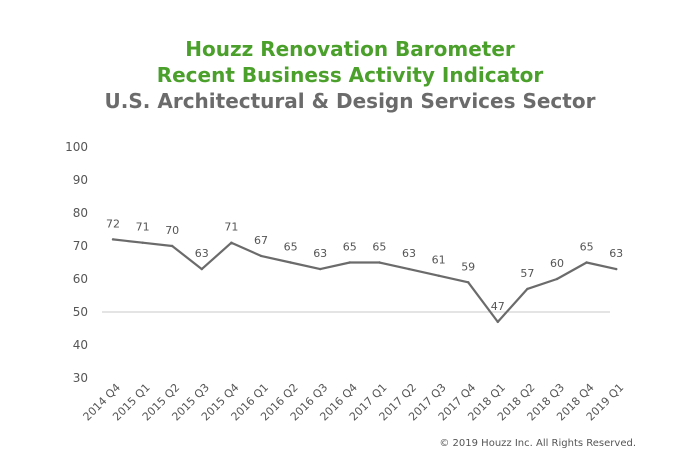 Image resolution: width=700 pixels, height=458 pixels. Describe the element at coordinates (350, 49) in the screenshot. I see `chart-title-line1: Houzz Renovation Barometer` at that location.